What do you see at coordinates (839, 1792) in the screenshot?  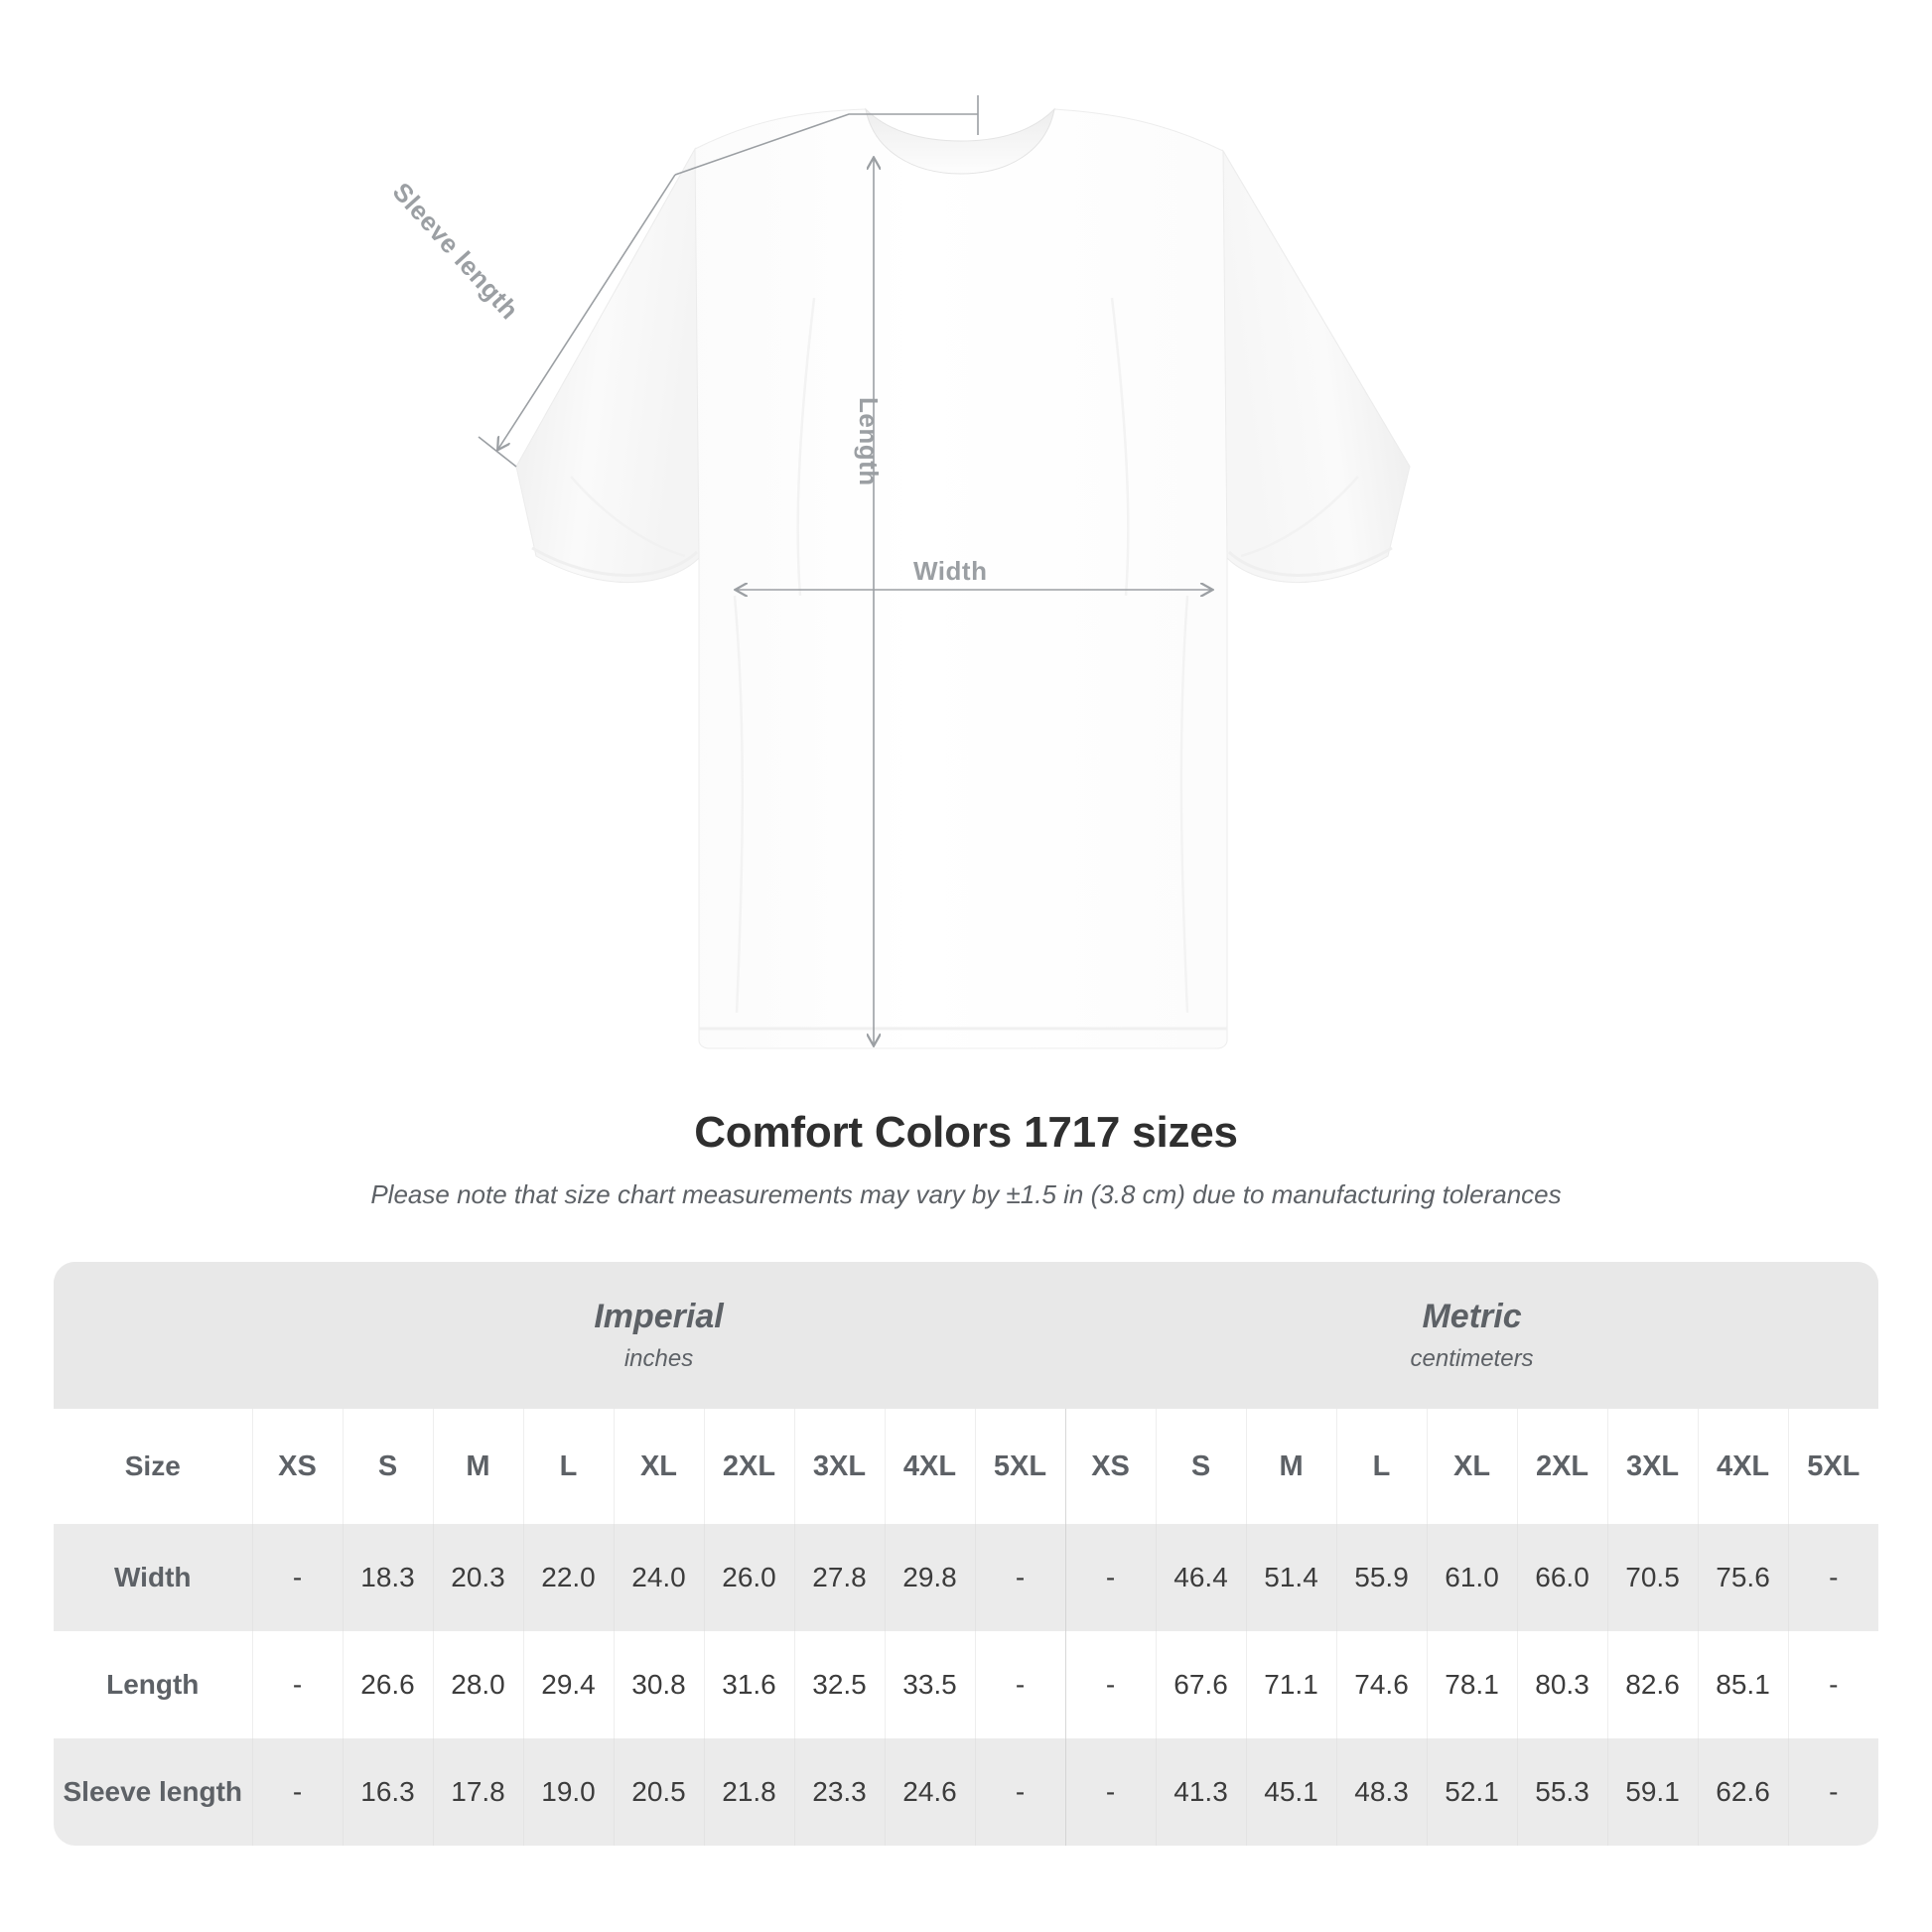 I see `cell-sleeve-length-imperial-3xl: 23.3` at bounding box center [839, 1792].